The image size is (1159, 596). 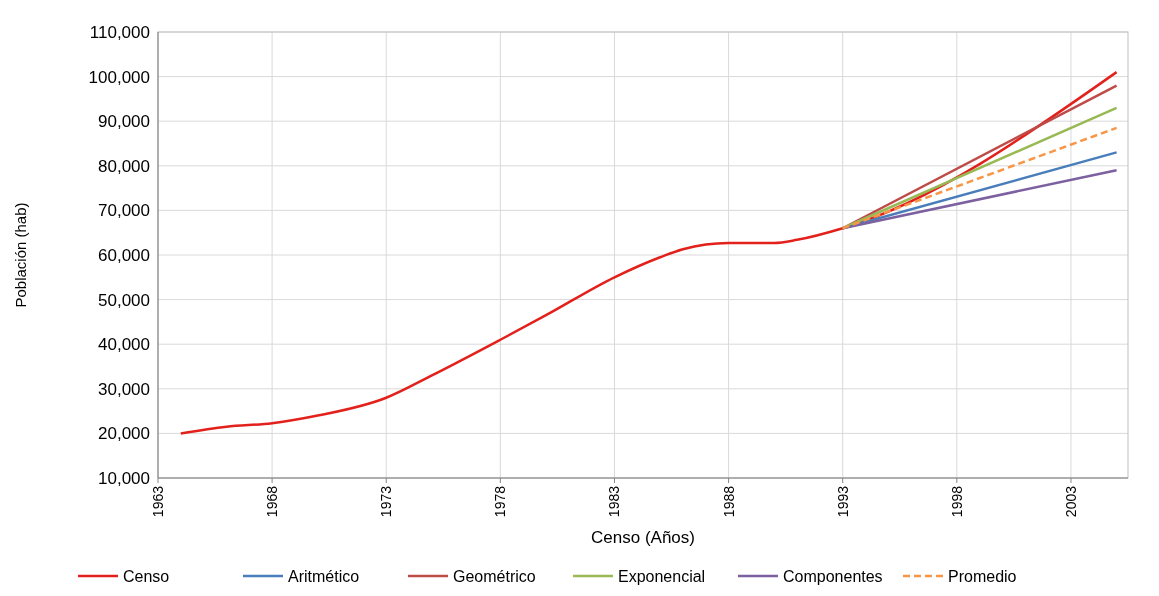 I want to click on y-tick-label: 30,000, so click(x=124, y=389).